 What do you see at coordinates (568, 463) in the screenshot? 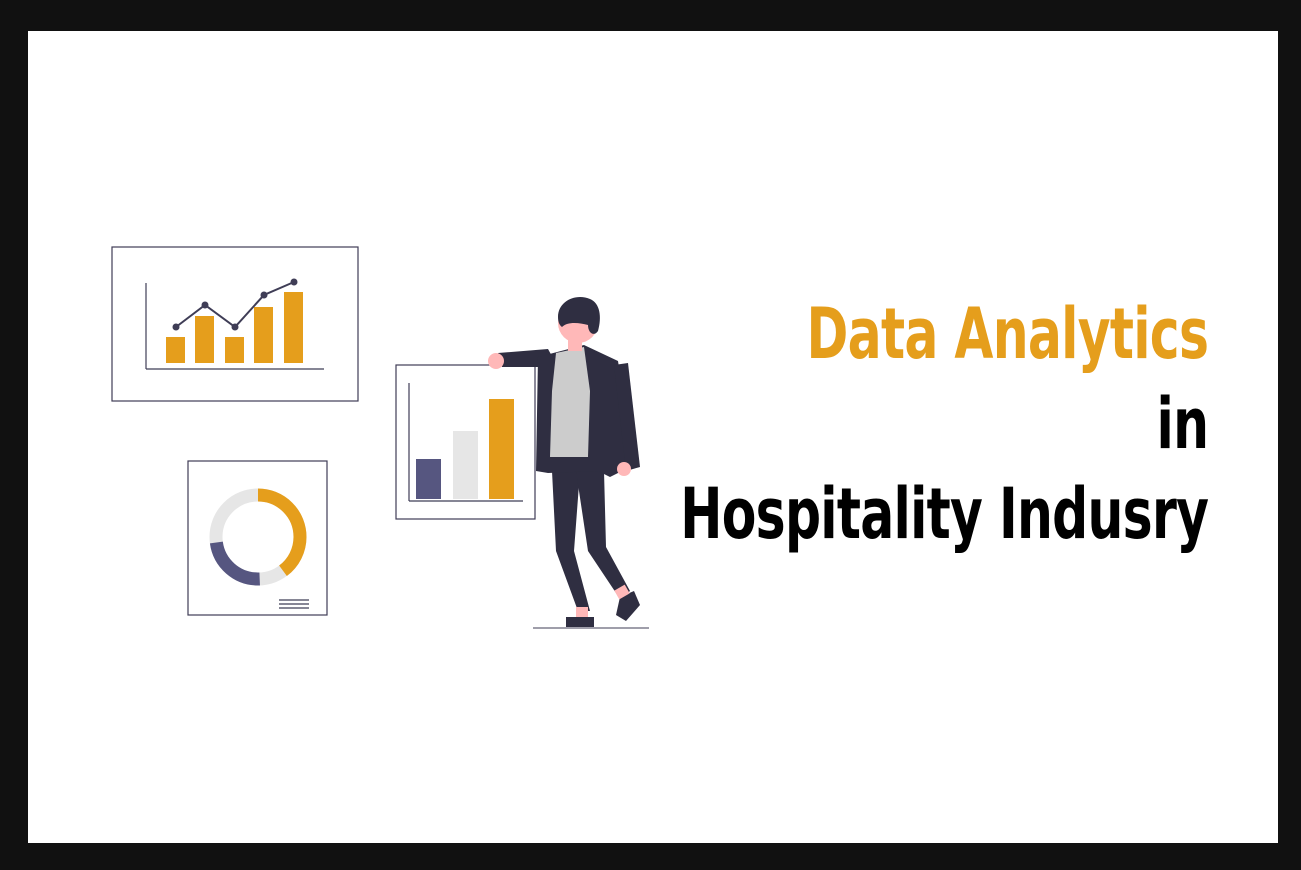
I see `businessman-icon` at bounding box center [568, 463].